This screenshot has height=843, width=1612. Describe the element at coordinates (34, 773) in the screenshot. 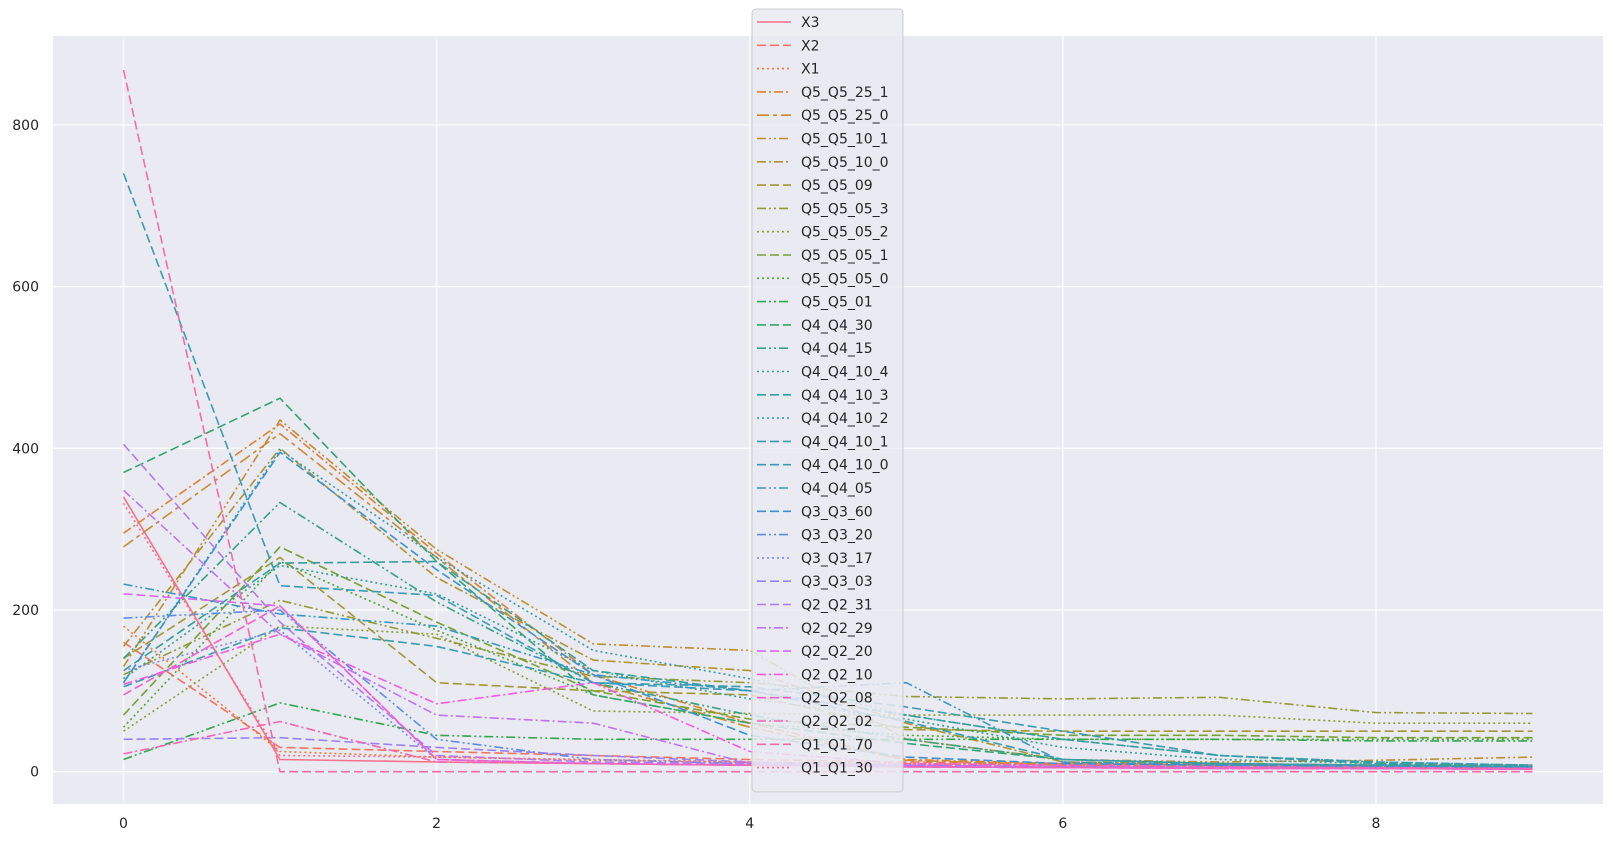

I see `y-tick-label: 0` at that location.